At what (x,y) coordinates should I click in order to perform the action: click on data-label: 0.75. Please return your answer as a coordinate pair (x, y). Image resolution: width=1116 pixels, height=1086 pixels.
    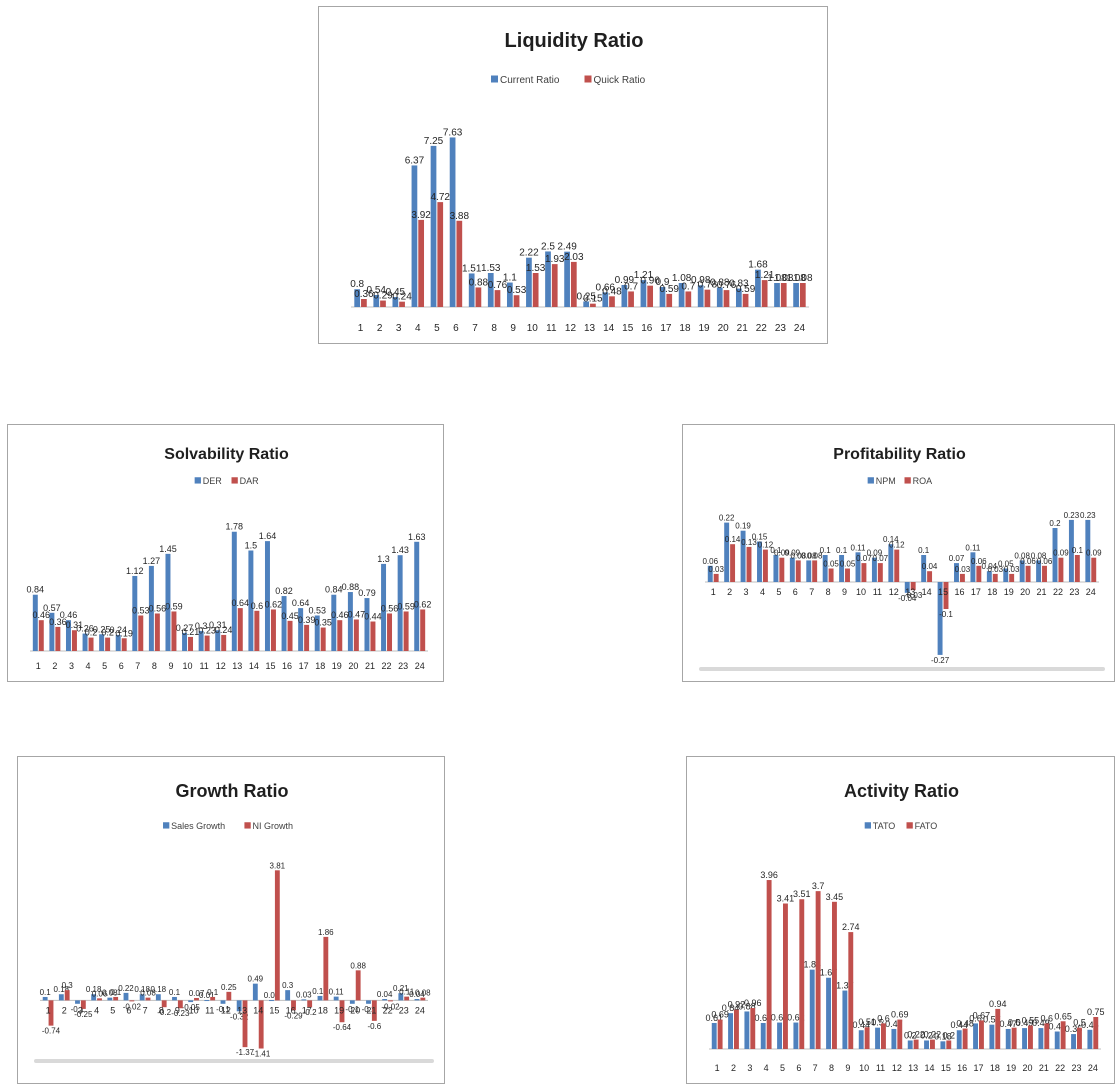
    Looking at the image, I should click on (1096, 1012).